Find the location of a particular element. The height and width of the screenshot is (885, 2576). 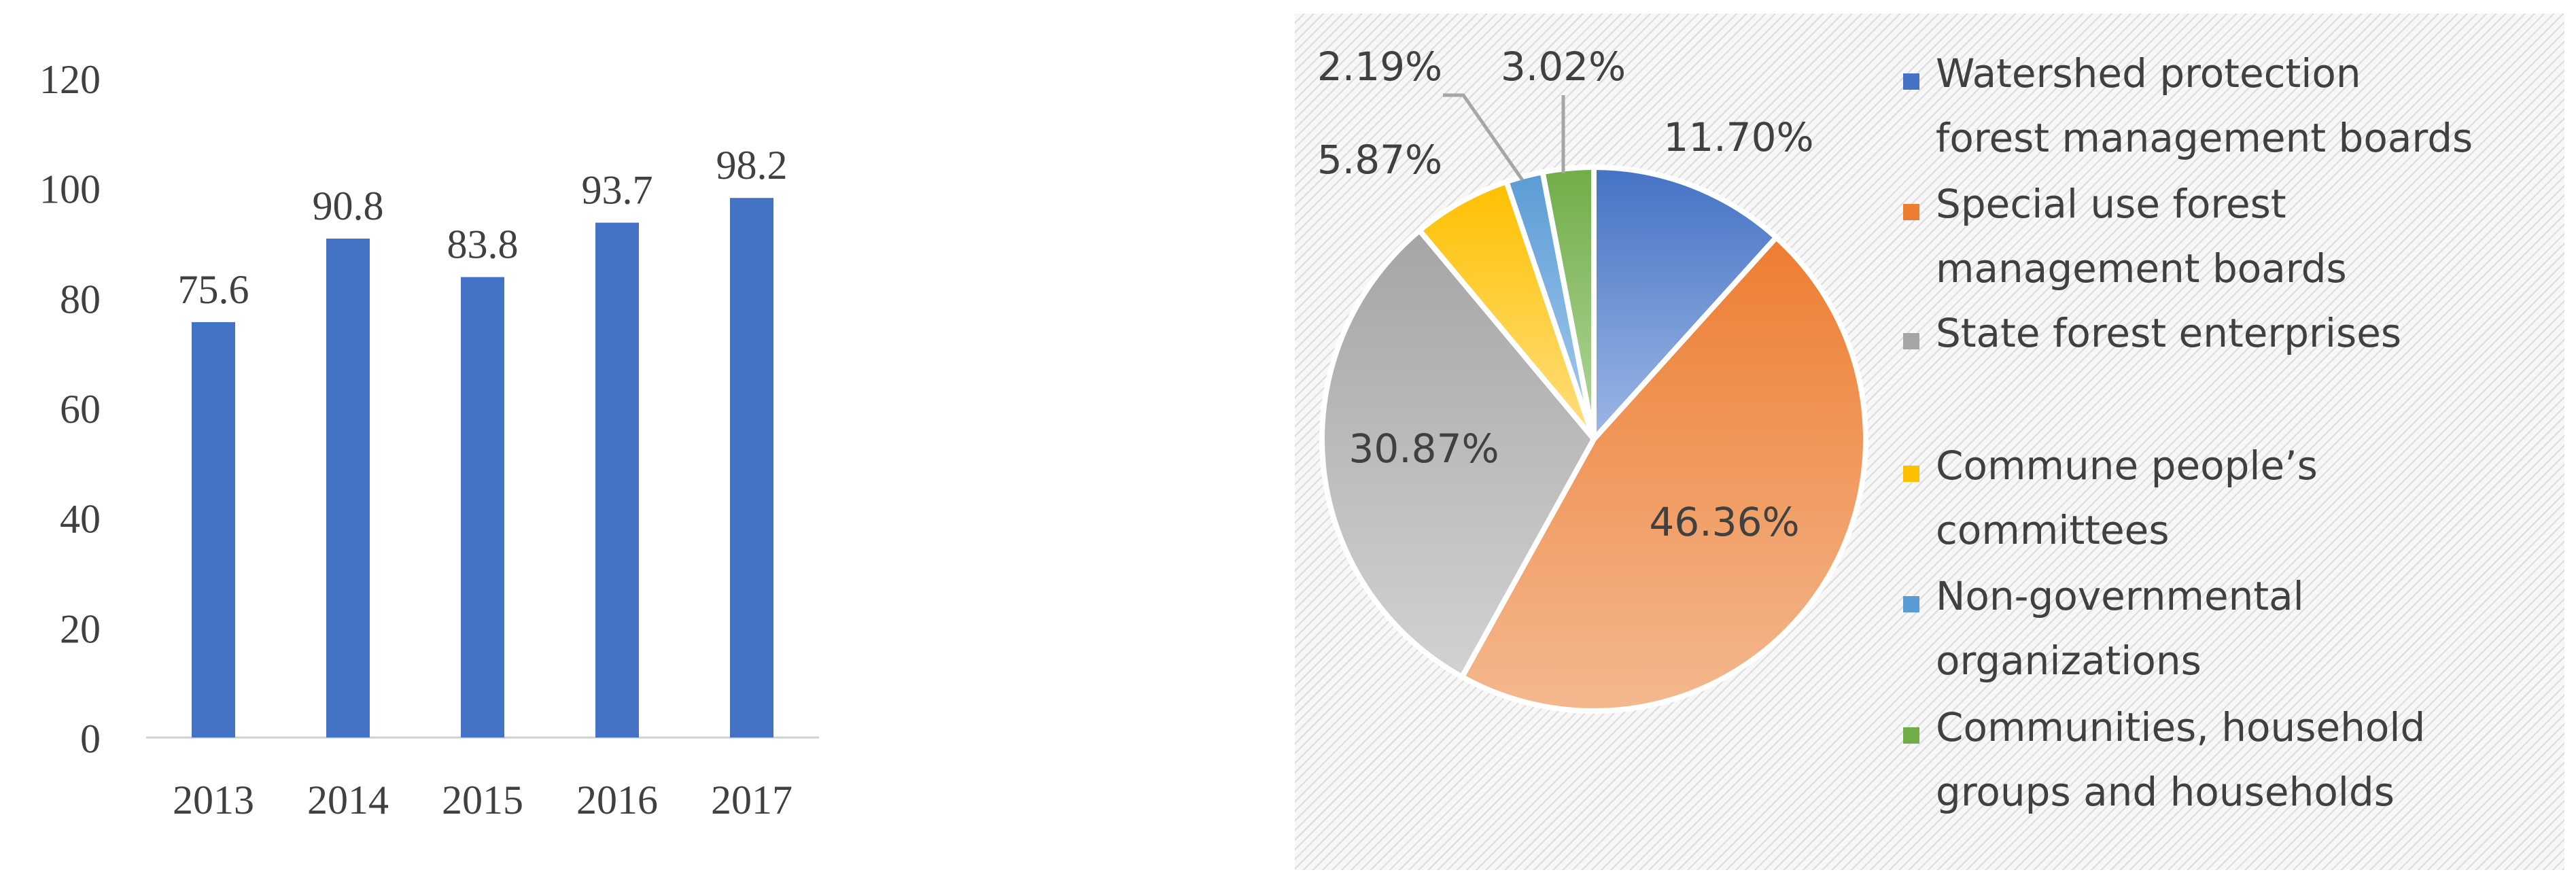

bar-x-tick-label: 2014 is located at coordinates (348, 800).